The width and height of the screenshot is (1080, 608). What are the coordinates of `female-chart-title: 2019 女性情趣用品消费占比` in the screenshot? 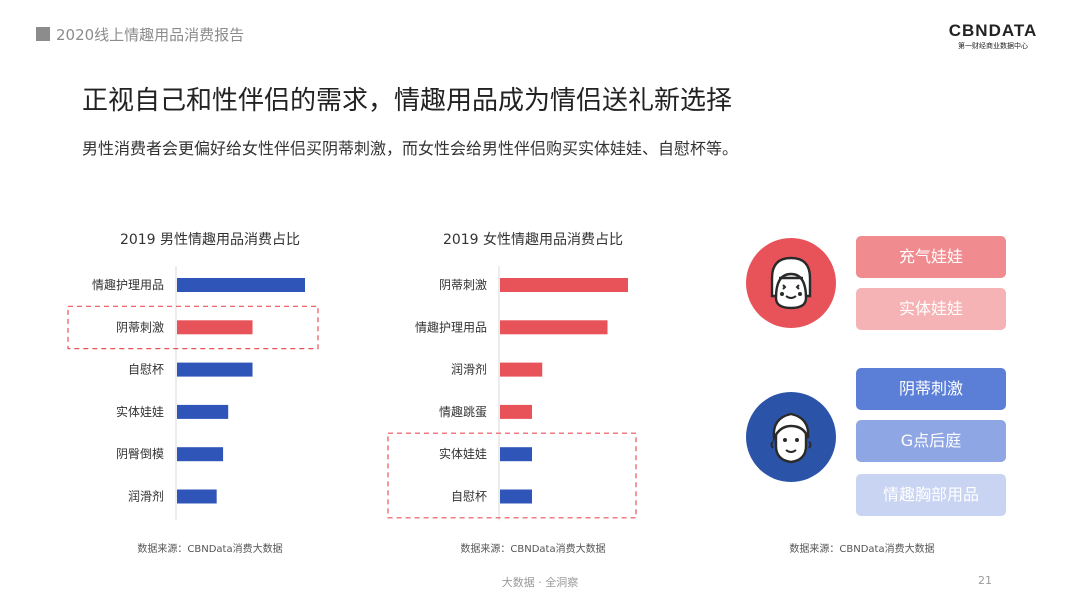 It's located at (533, 240).